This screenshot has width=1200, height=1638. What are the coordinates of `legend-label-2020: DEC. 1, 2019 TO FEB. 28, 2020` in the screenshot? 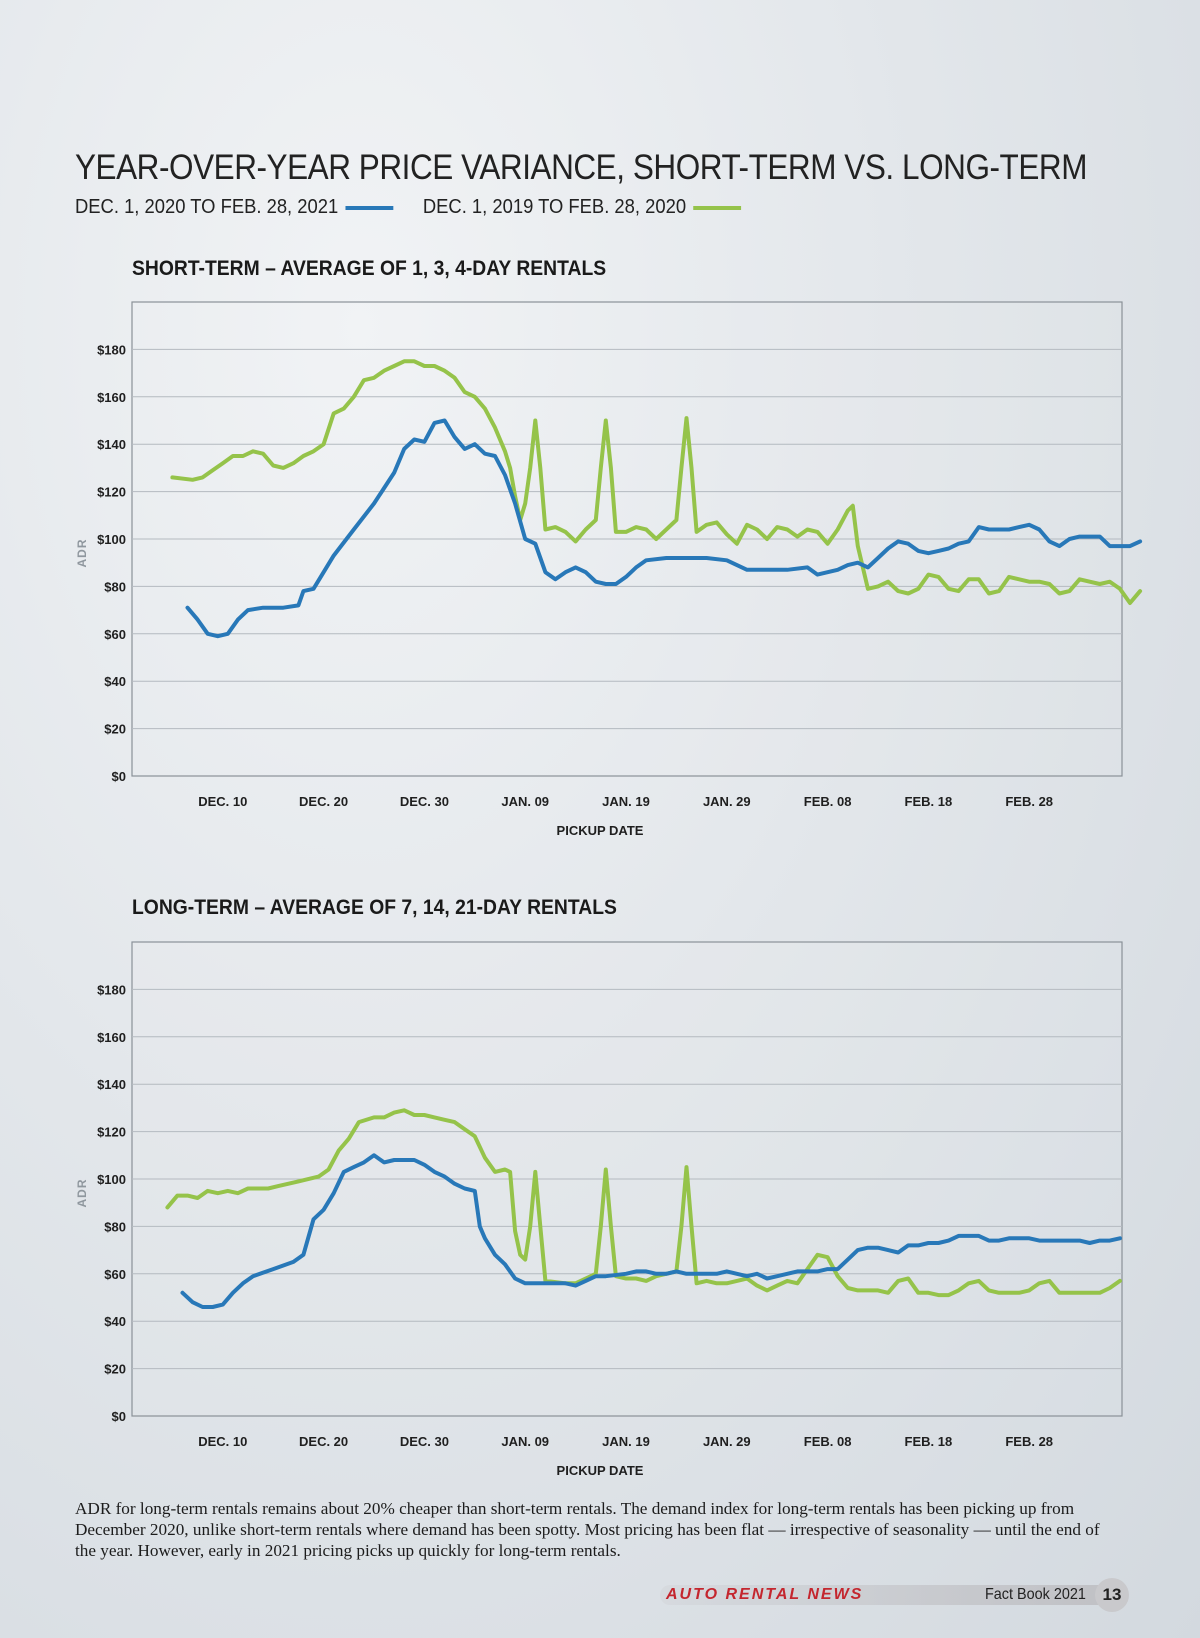 It's located at (554, 207).